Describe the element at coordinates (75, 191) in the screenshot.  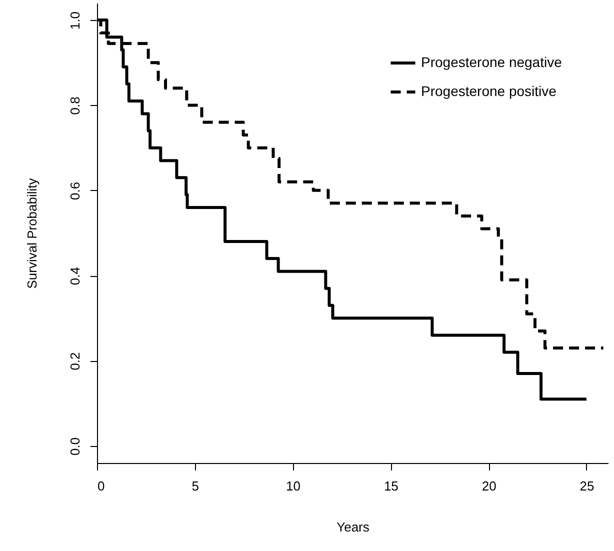
I see `y-tick-label: 0.6` at that location.